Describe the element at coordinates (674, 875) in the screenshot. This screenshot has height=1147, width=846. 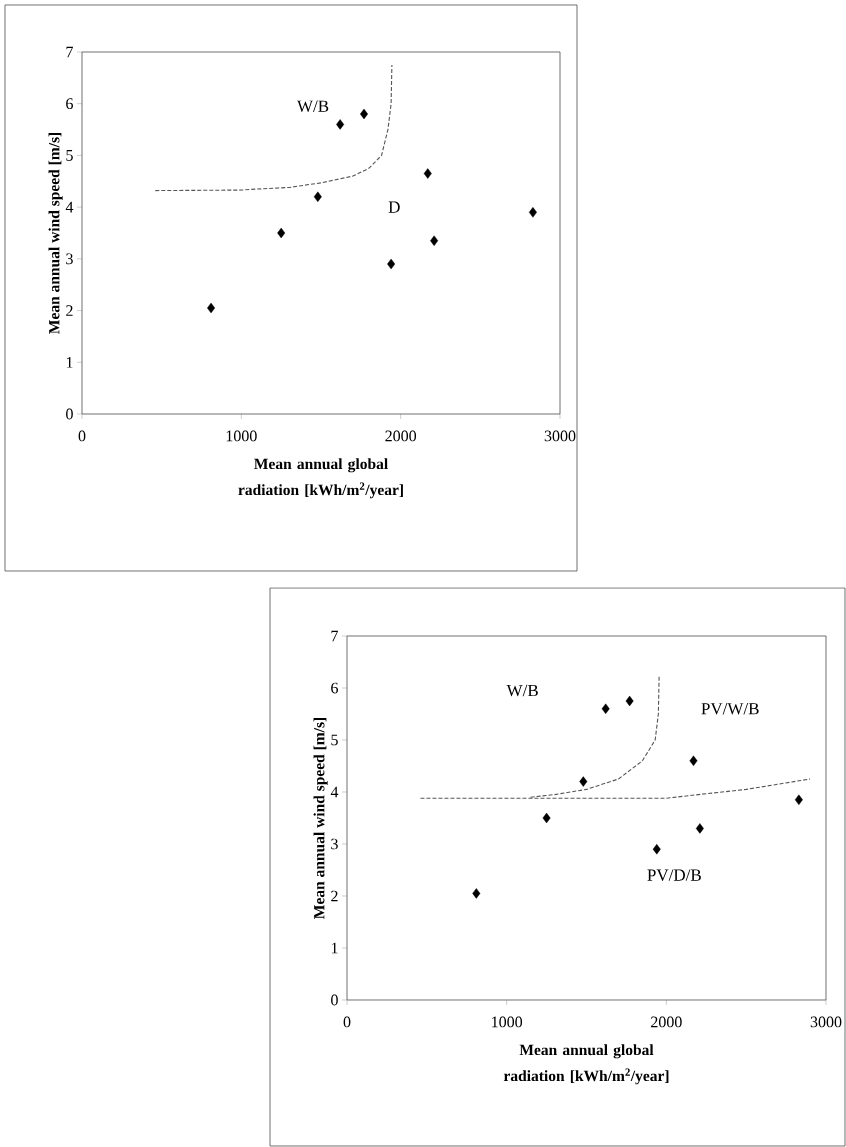
I see `annotation: PV/D/B` at that location.